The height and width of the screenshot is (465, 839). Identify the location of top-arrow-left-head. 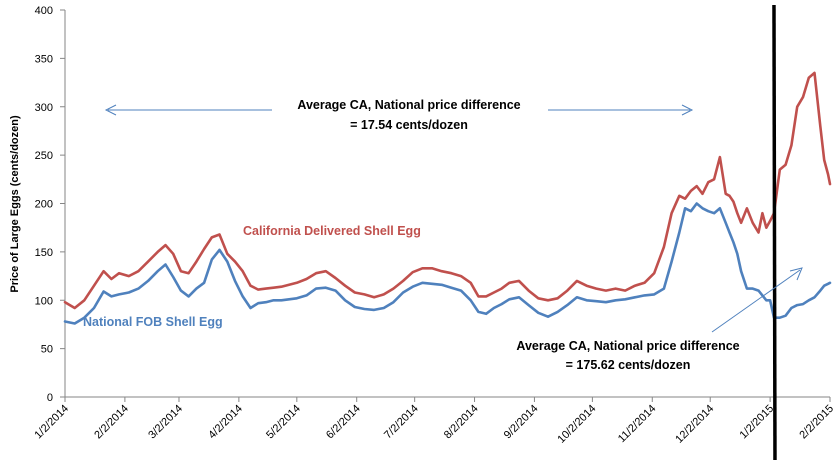
(110, 110).